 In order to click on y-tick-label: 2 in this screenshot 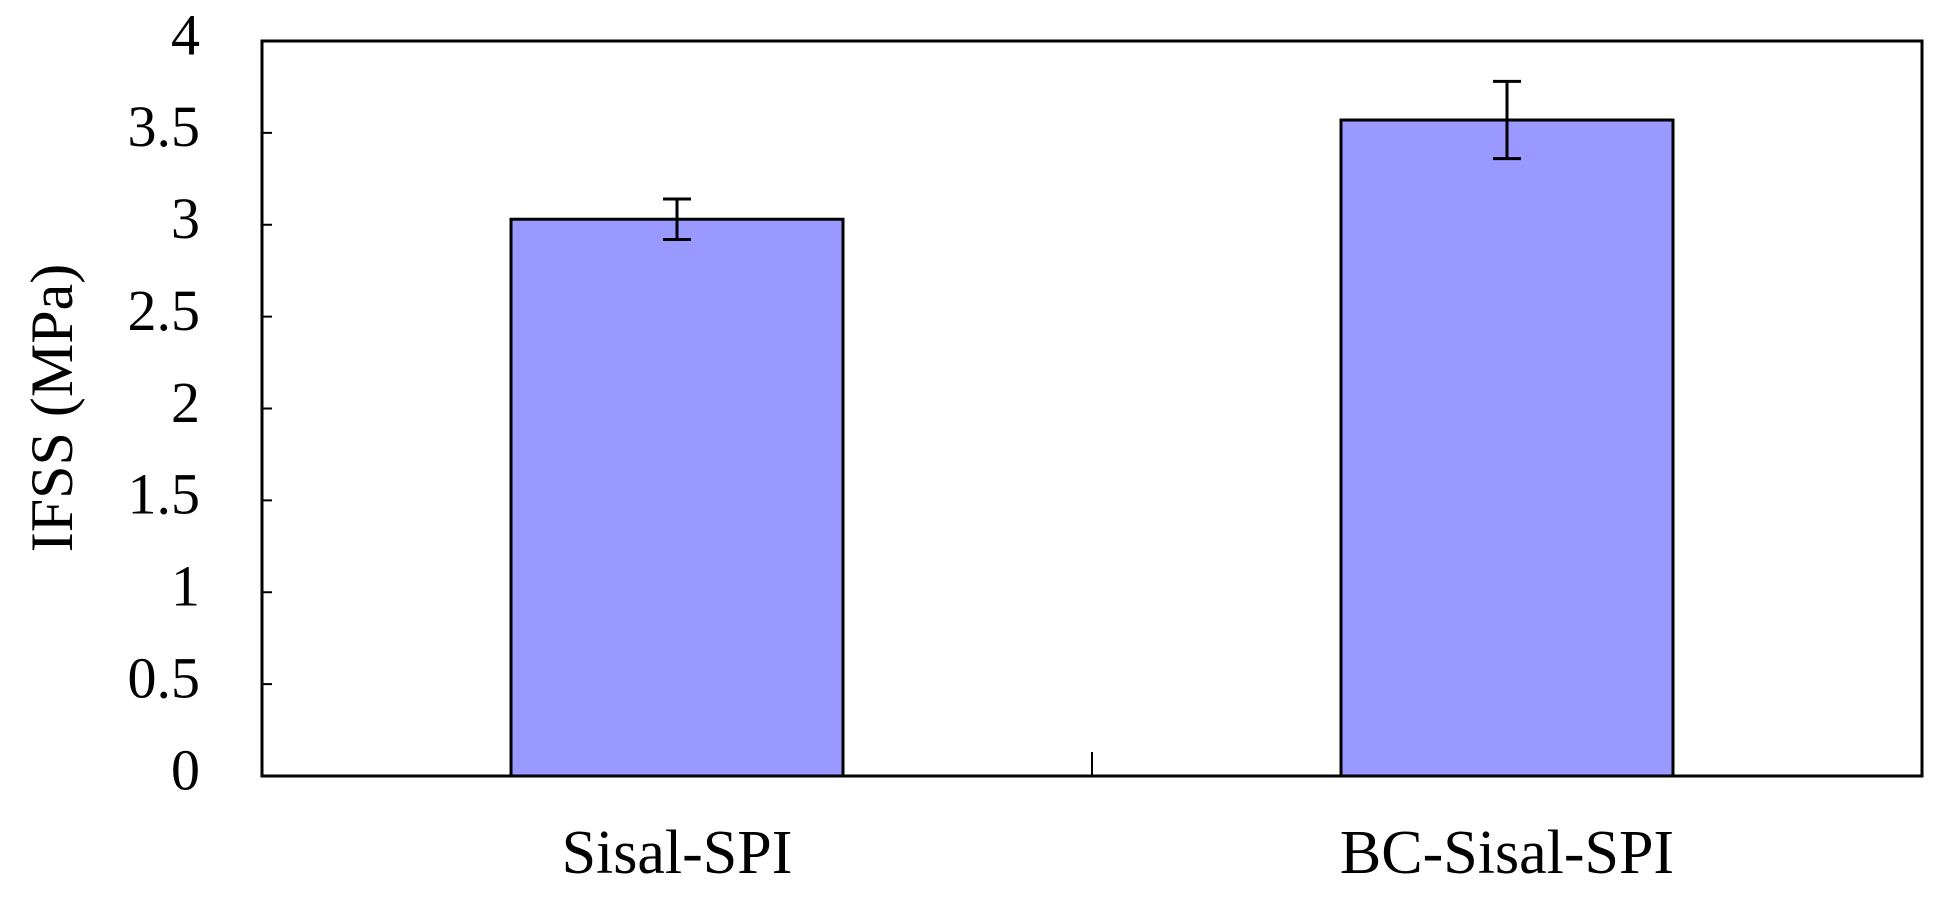, I will do `click(185, 402)`.